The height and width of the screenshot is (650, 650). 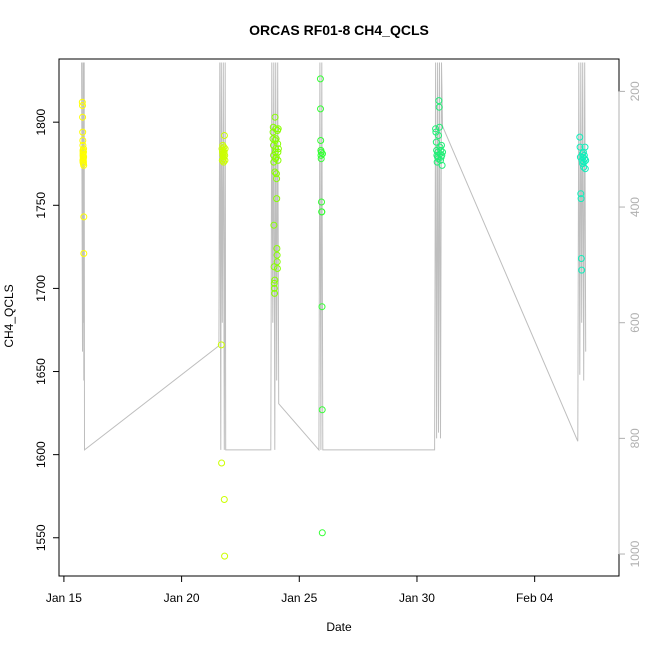 What do you see at coordinates (635, 207) in the screenshot?
I see `right-tick-label: 400` at bounding box center [635, 207].